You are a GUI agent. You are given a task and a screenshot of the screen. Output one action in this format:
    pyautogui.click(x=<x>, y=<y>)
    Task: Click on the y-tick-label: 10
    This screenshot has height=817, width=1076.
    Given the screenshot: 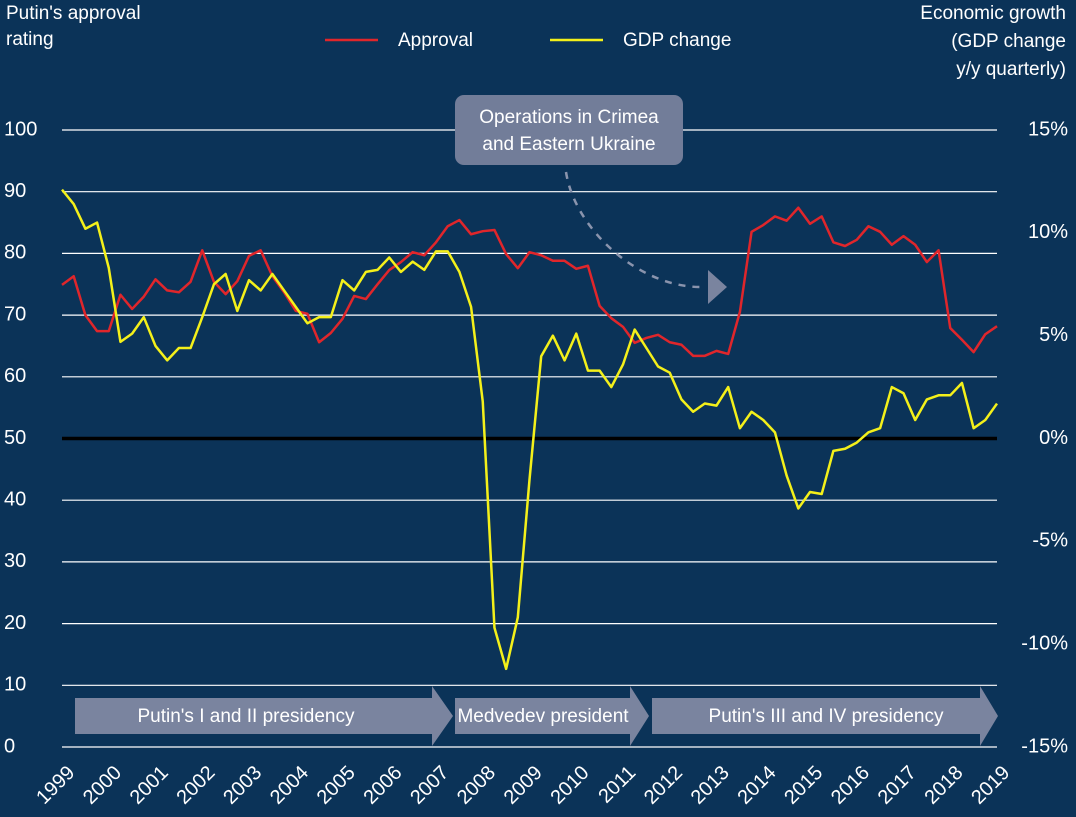 What is the action you would take?
    pyautogui.click(x=15, y=685)
    